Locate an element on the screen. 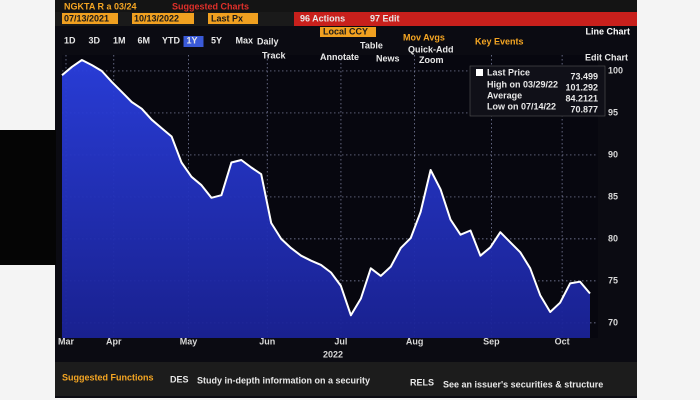 The image size is (700, 400). currency-box is located at coordinates (348, 32).